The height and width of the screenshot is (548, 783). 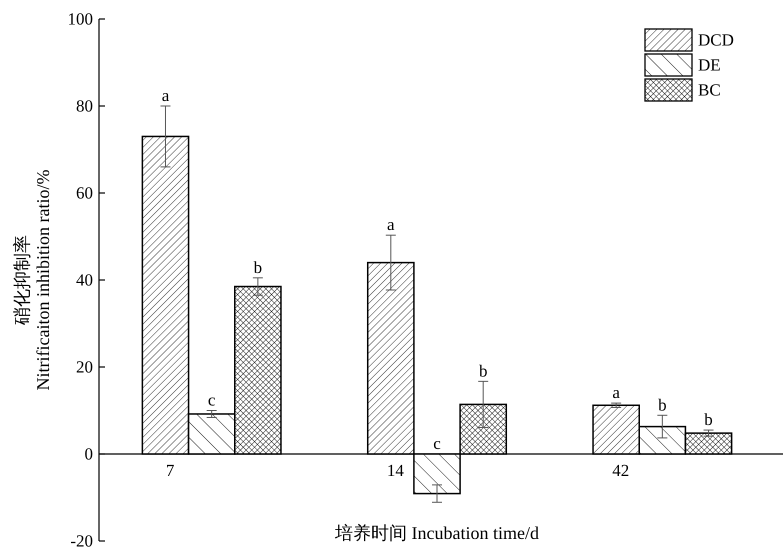 I want to click on y-tick-label: 0, so click(x=88, y=454).